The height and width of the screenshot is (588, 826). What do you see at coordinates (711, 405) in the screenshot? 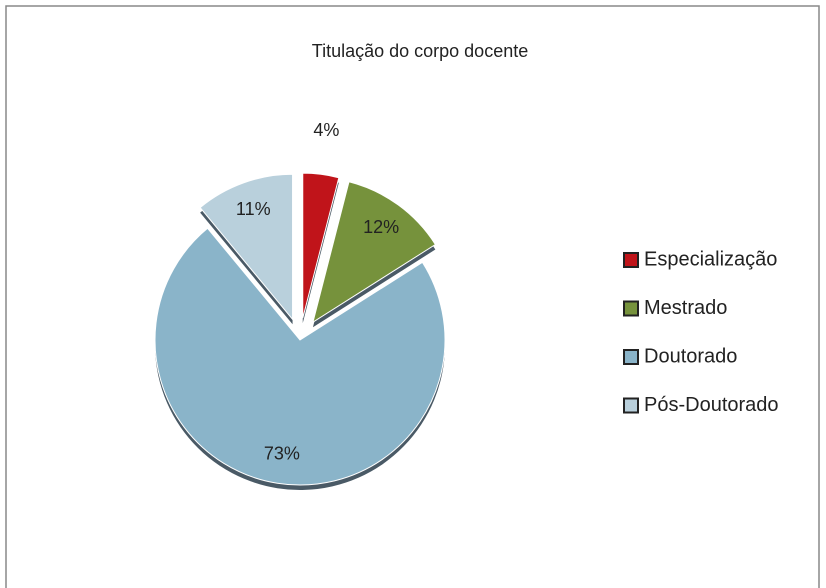
I see `legend-label: Pós-Doutorado` at bounding box center [711, 405].